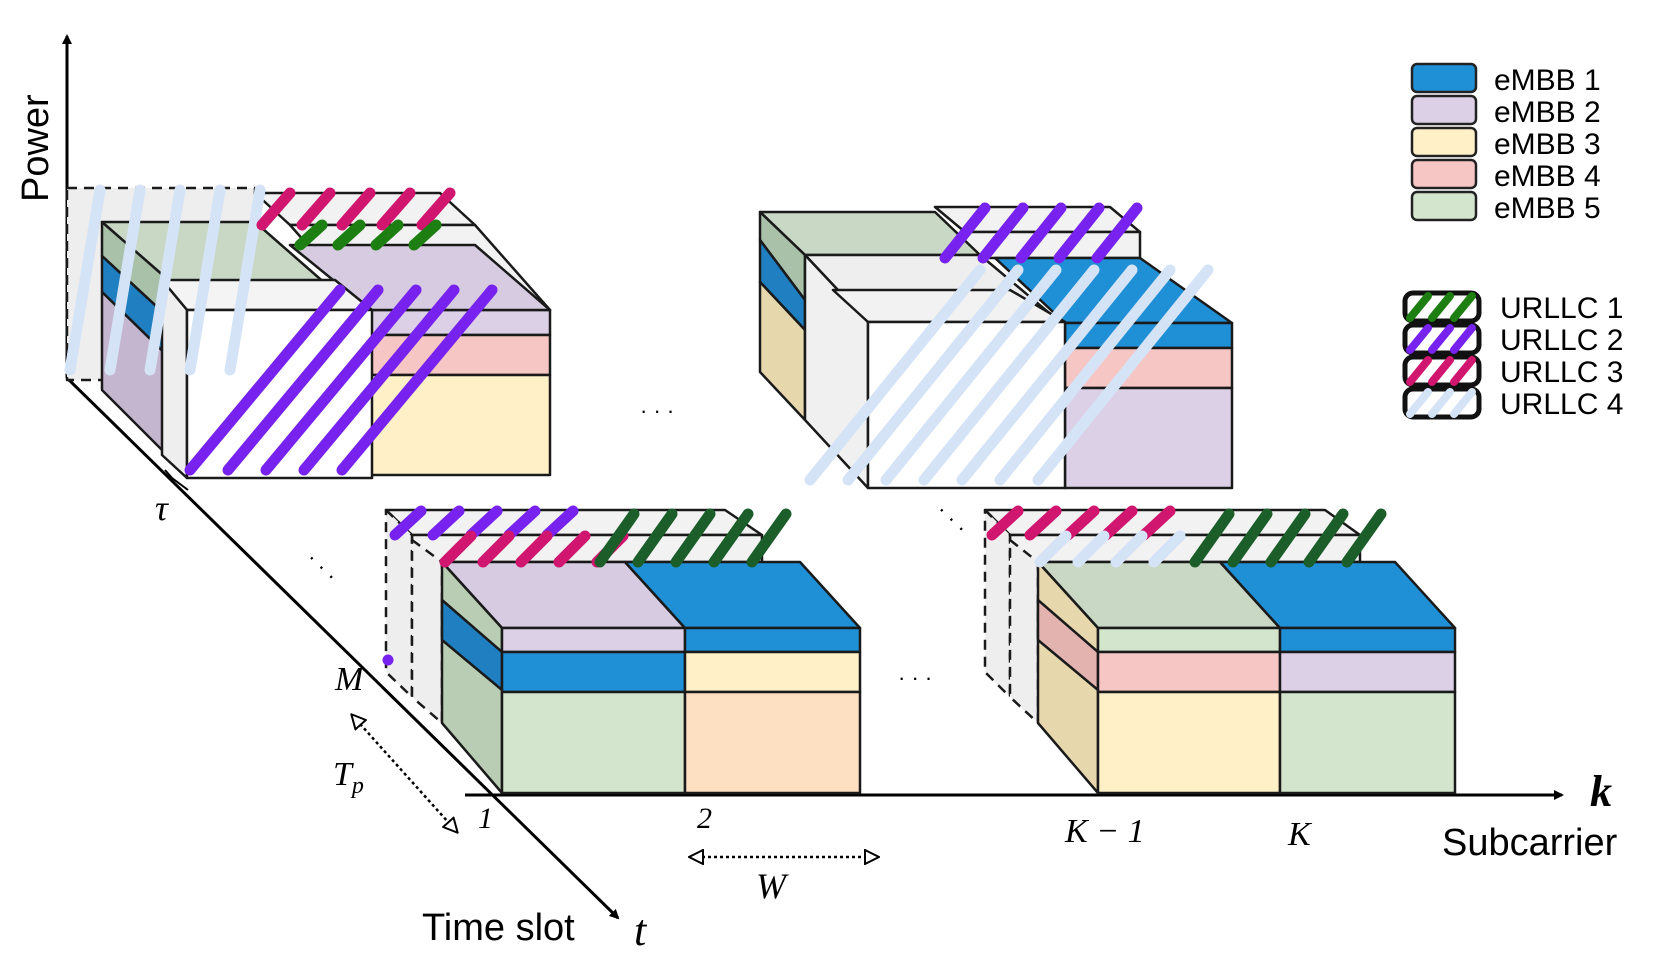 This screenshot has height=955, width=1674. What do you see at coordinates (1444, 78) in the screenshot?
I see `legend-embb-1-swatch` at bounding box center [1444, 78].